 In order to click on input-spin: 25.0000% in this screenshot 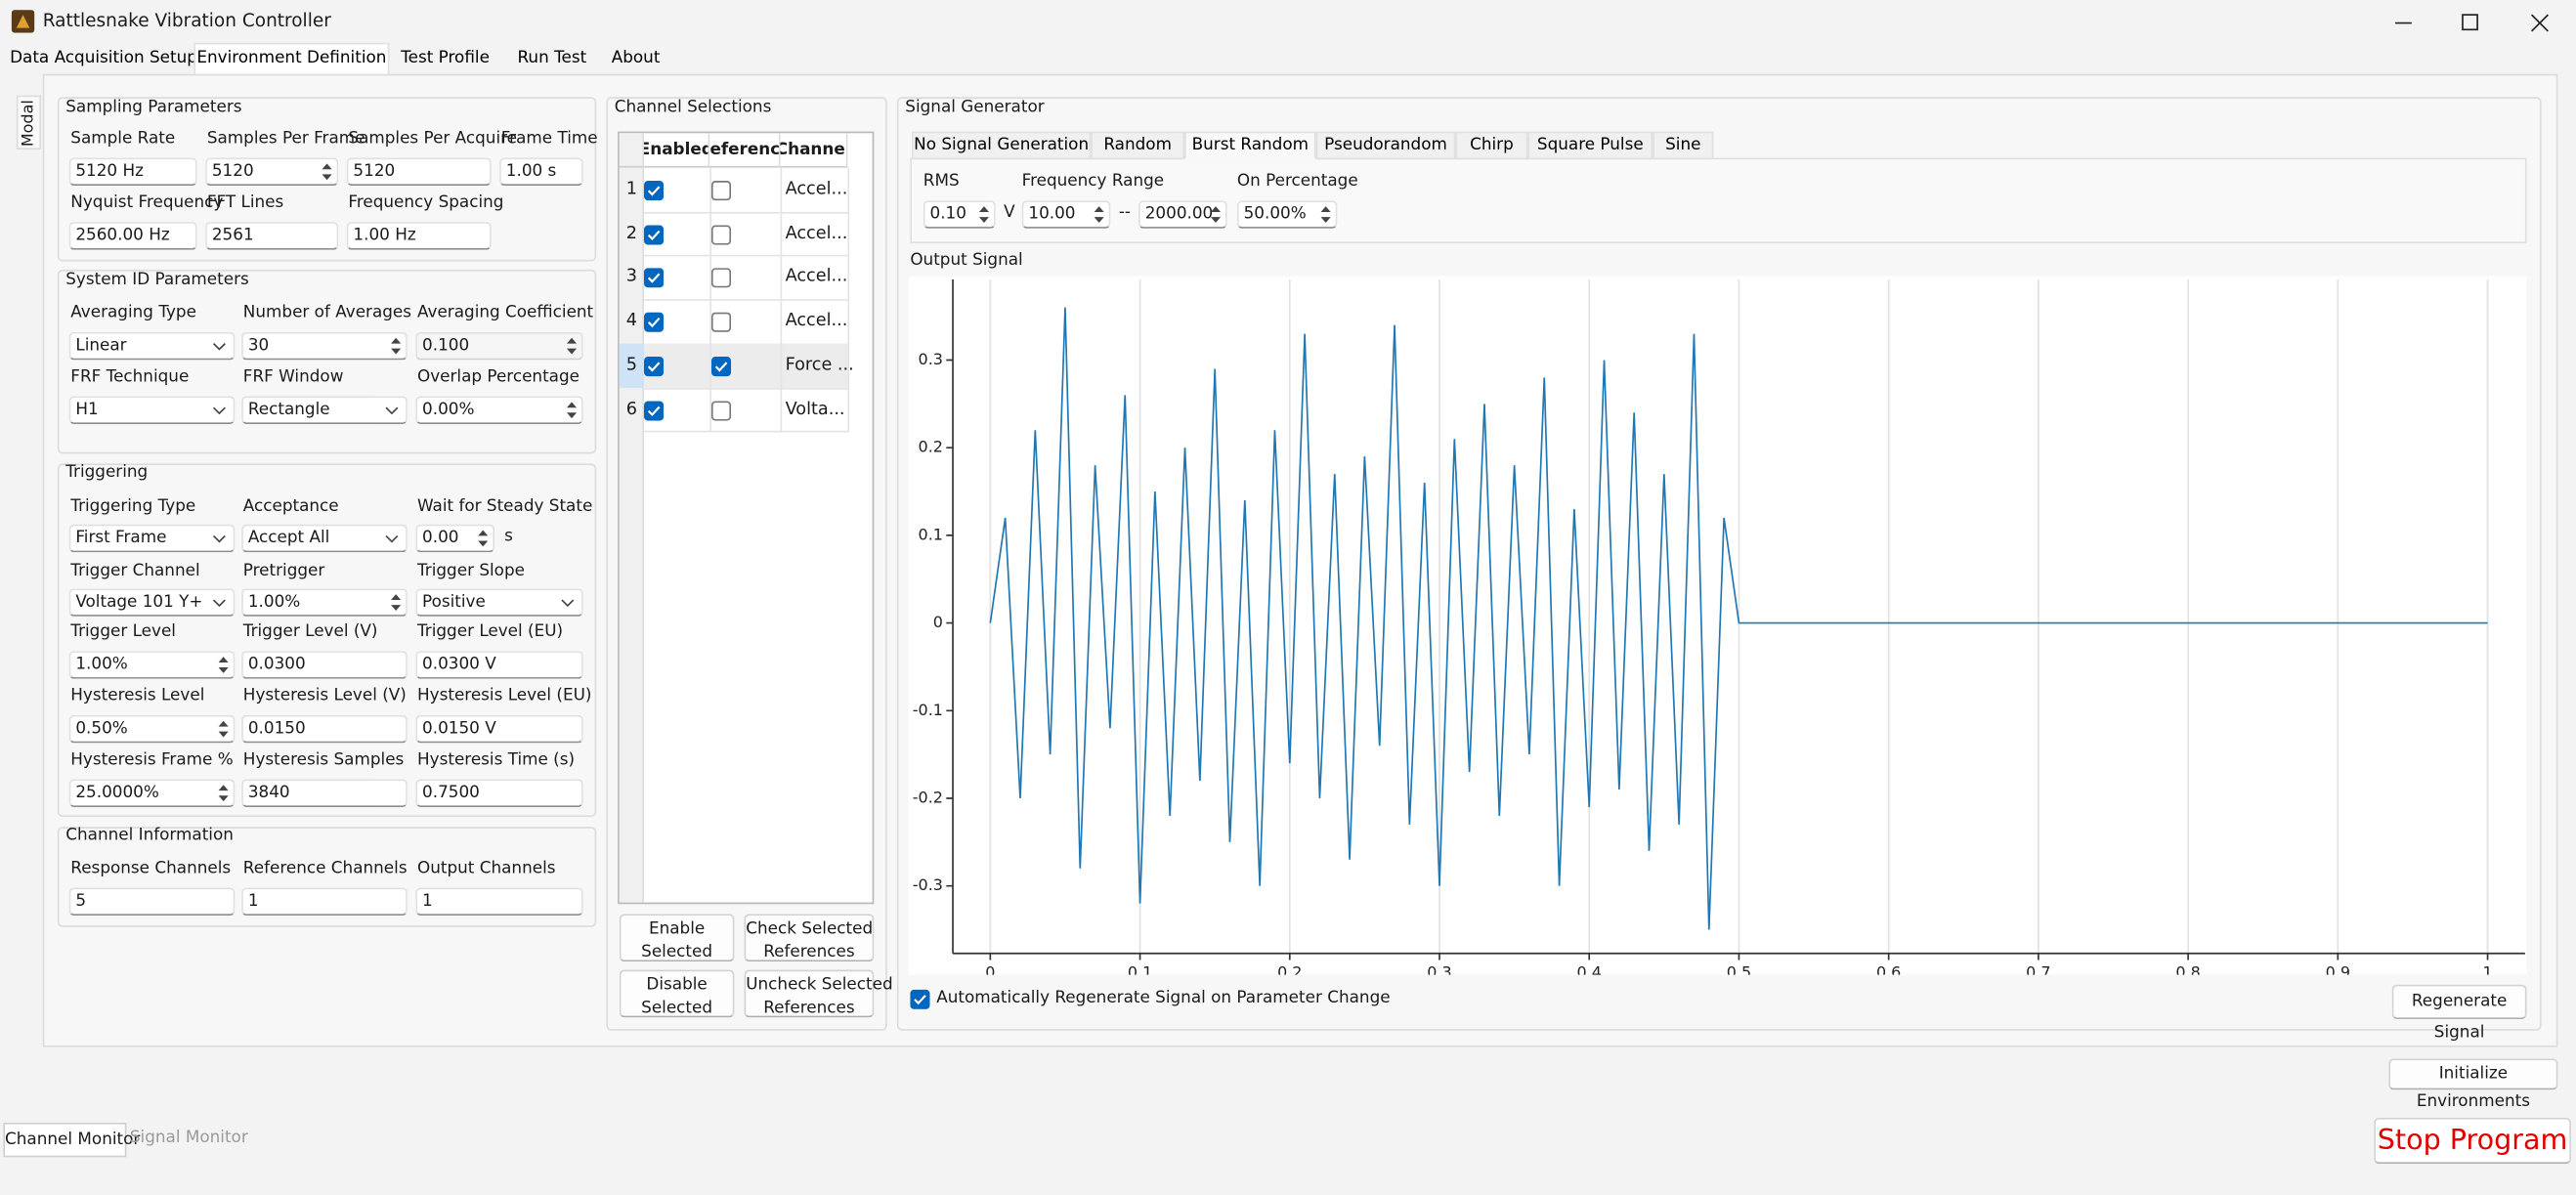, I will do `click(152, 793)`.